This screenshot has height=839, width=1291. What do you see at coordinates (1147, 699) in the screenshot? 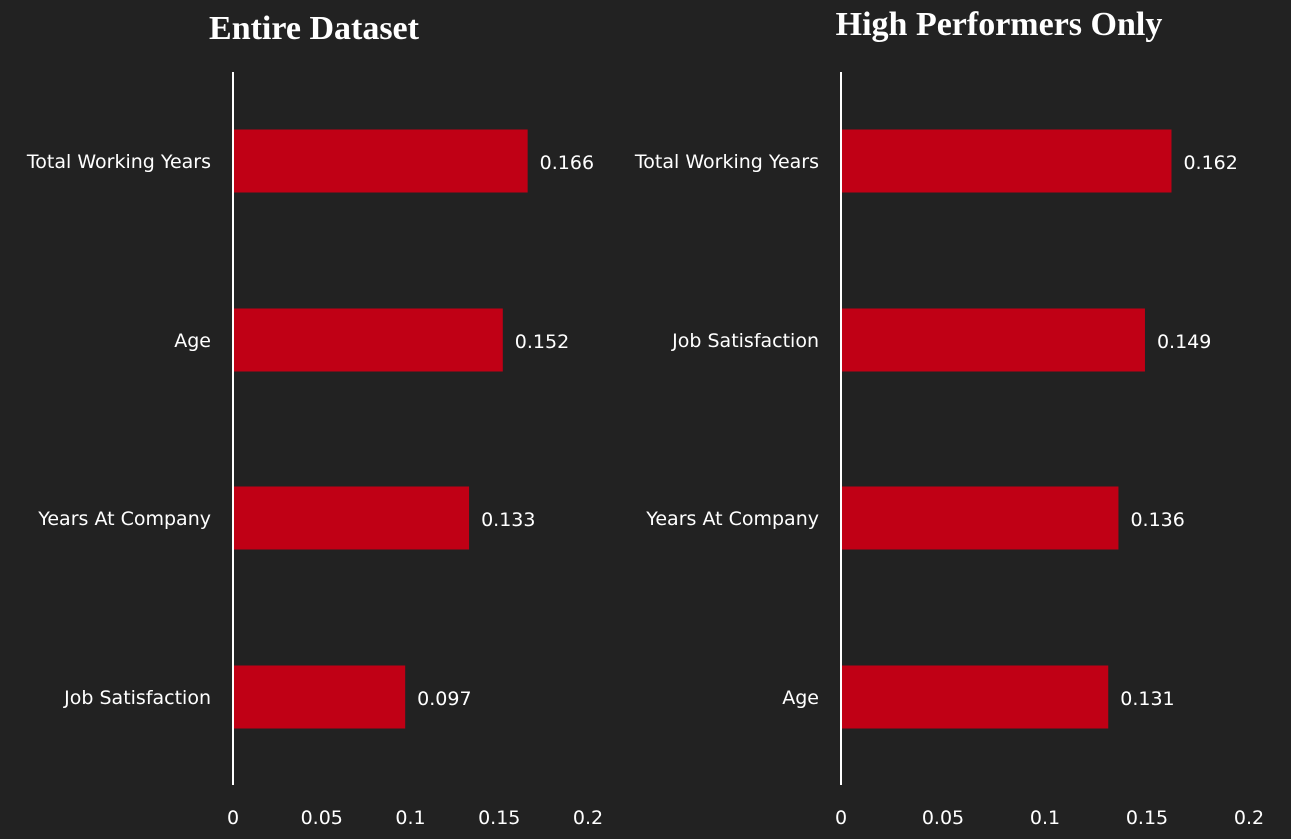
I see `data-label: 0.131` at bounding box center [1147, 699].